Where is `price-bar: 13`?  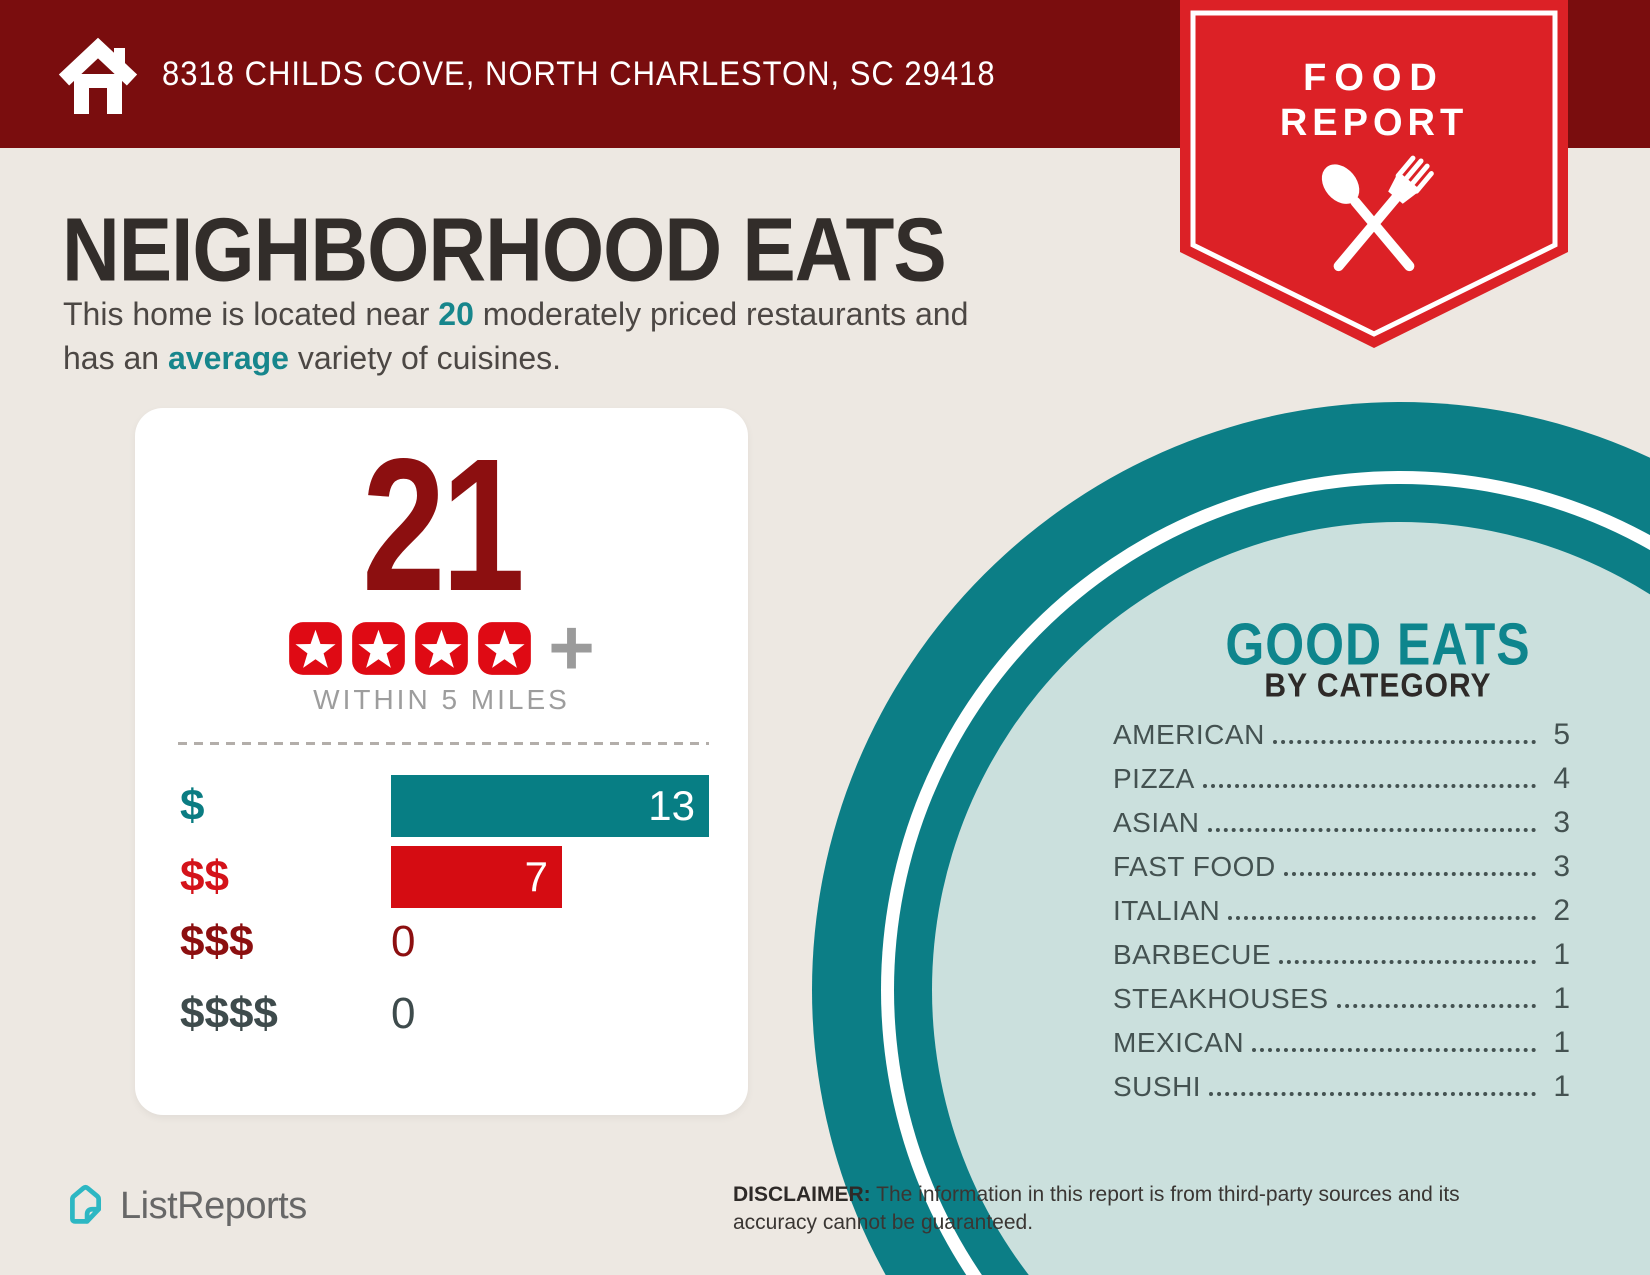 price-bar: 13 is located at coordinates (550, 806).